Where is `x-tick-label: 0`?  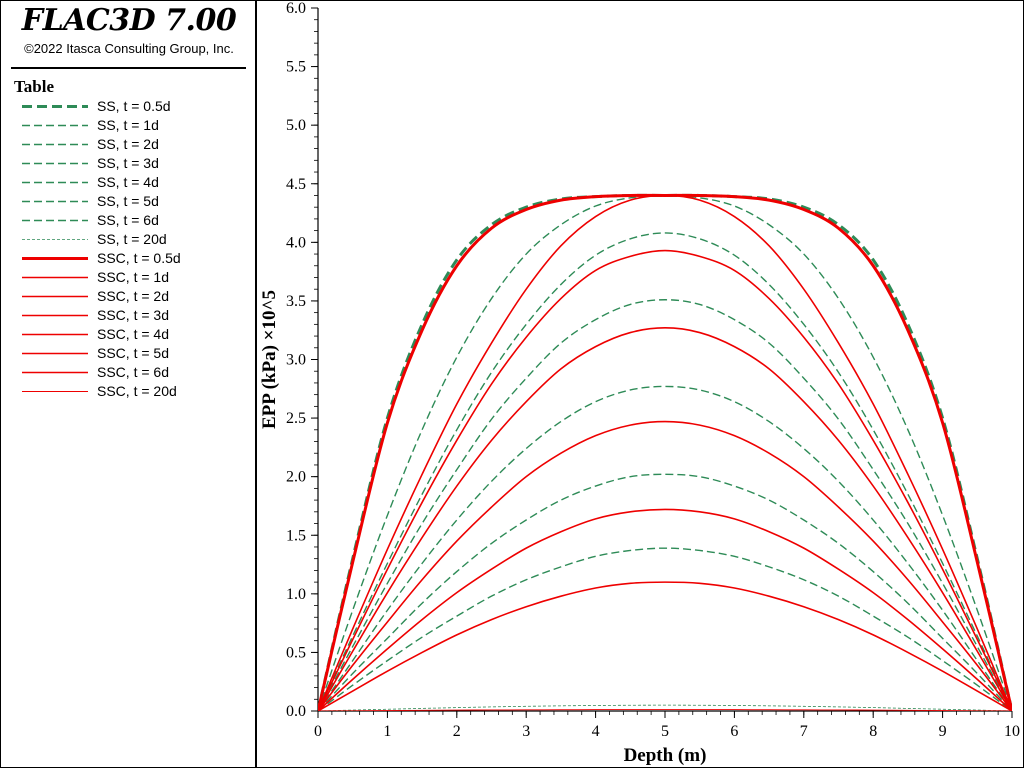
x-tick-label: 0 is located at coordinates (318, 731).